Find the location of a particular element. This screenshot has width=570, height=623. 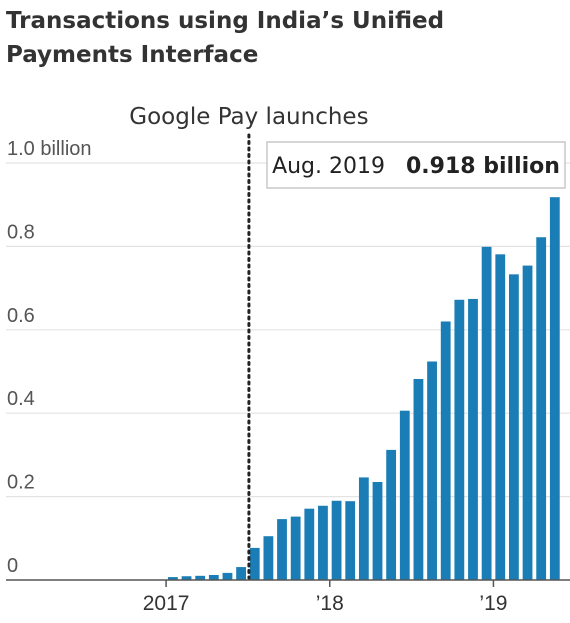

bar: Jul 2017: 0.012 is located at coordinates (213, 577).